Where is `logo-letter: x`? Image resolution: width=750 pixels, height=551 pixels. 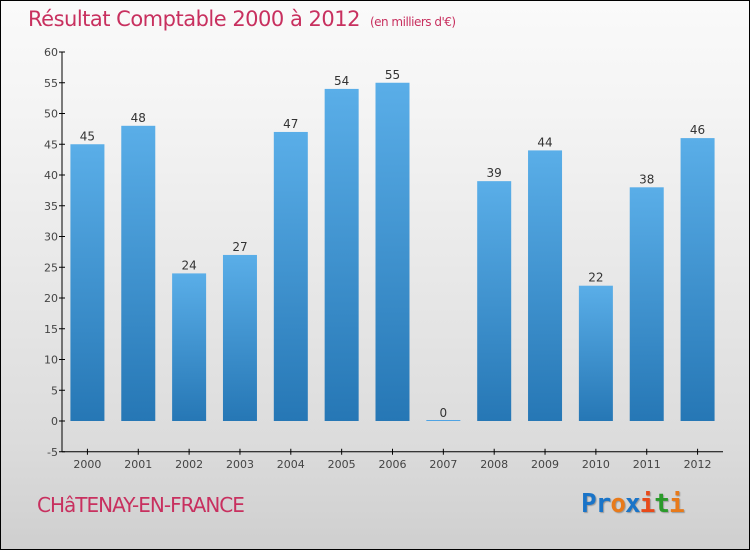
logo-letter: x is located at coordinates (632, 504).